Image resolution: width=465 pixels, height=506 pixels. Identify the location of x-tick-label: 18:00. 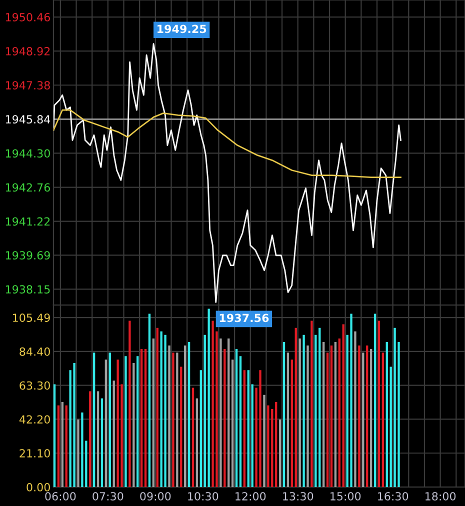
(441, 496).